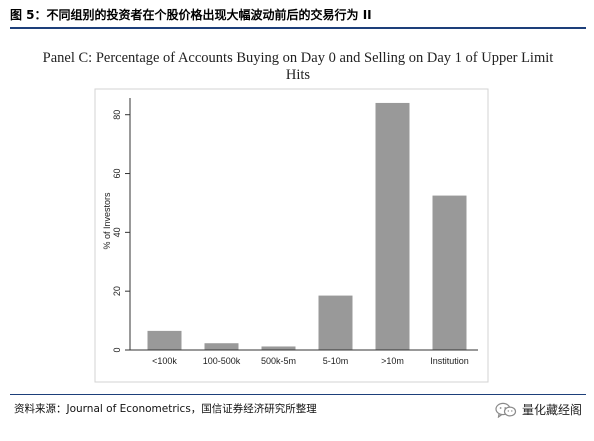 Image resolution: width=594 pixels, height=441 pixels. Describe the element at coordinates (165, 409) in the screenshot. I see `source-note: 资料来源：Journal of Econometrics，国信证券经济研究所整理` at that location.